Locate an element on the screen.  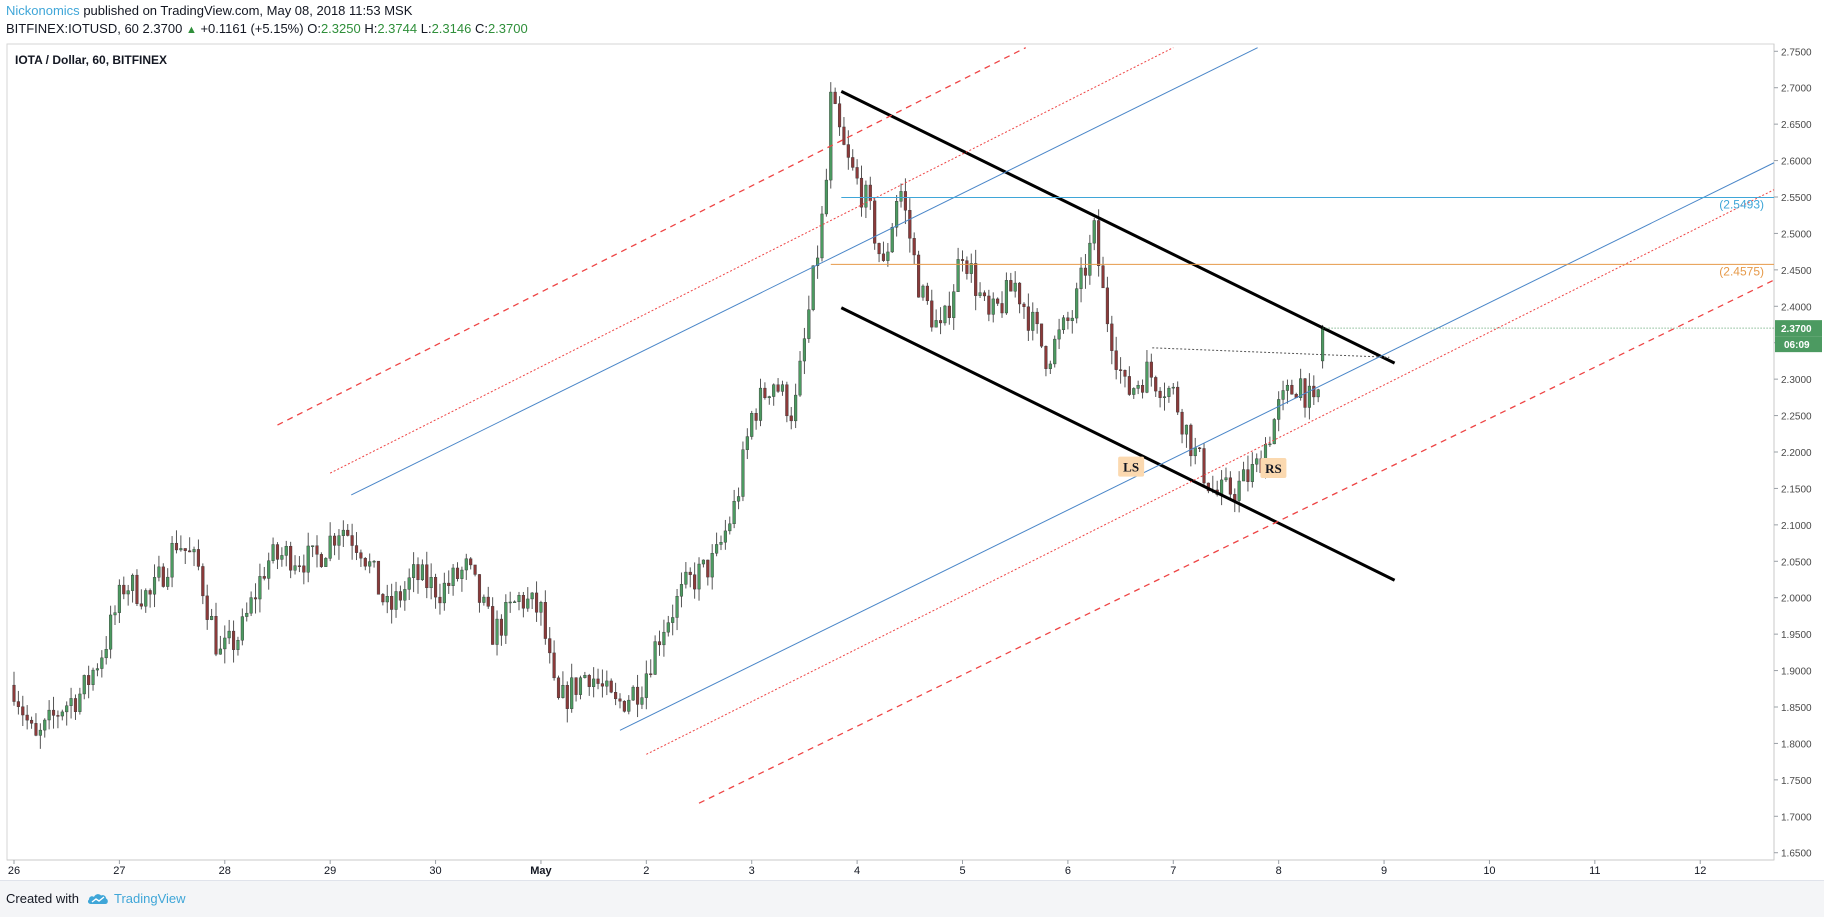
y-tick-label: 2.7500 is located at coordinates (1796, 52).